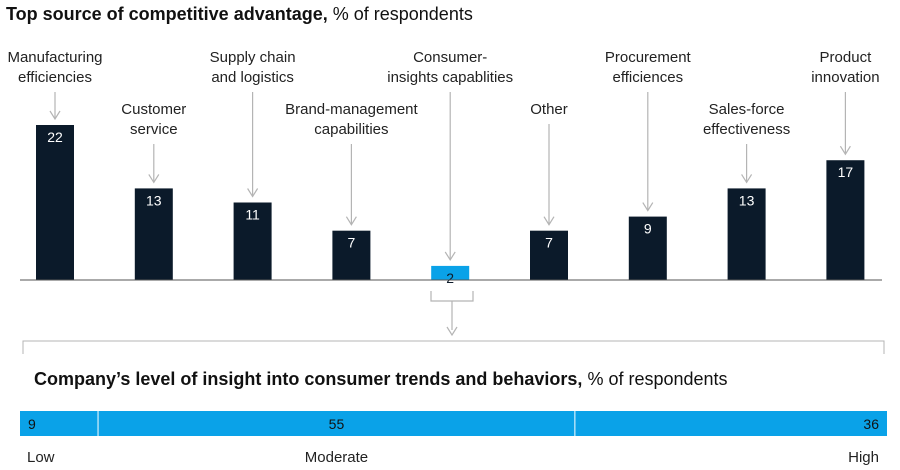 The height and width of the screenshot is (470, 900). What do you see at coordinates (655, 379) in the screenshot?
I see `insight-chart-title-unit: % of respondents` at bounding box center [655, 379].